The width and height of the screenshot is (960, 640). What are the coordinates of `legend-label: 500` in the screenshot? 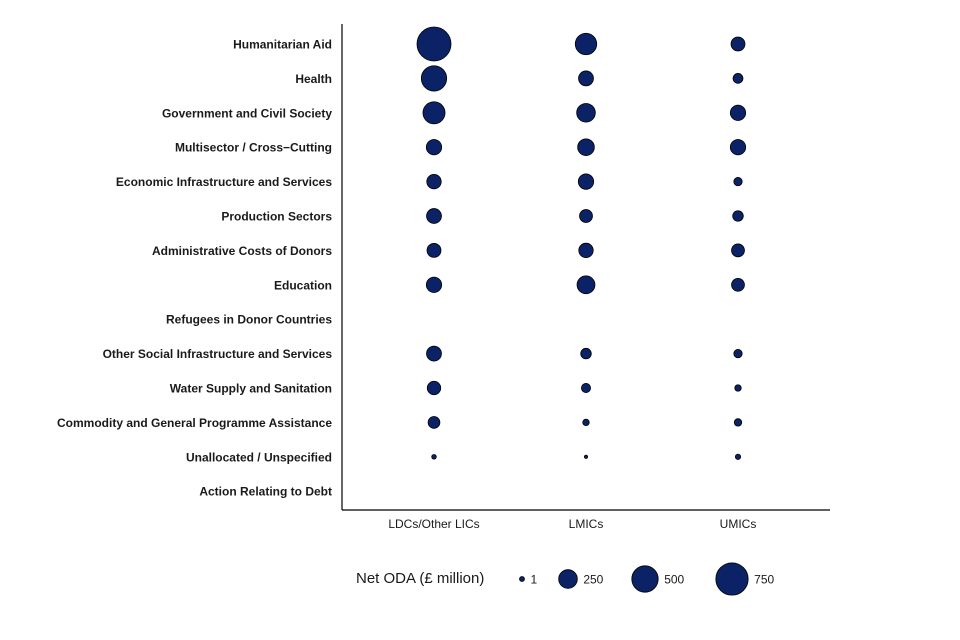 It's located at (674, 580).